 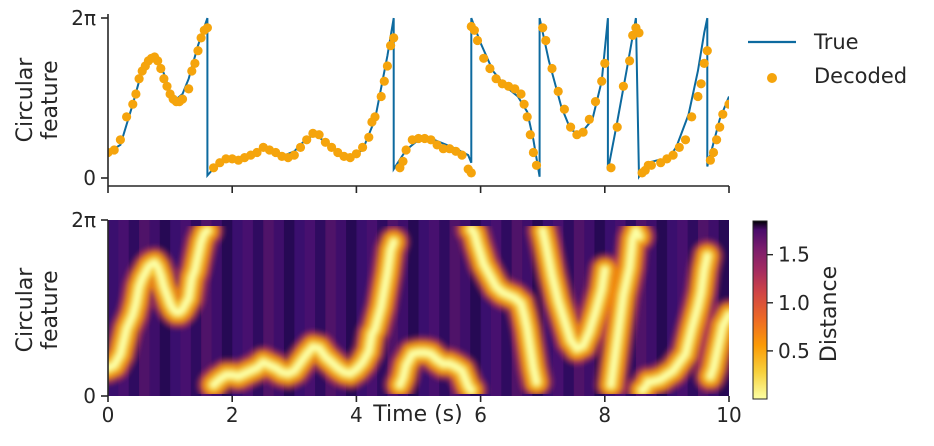 What do you see at coordinates (89, 178) in the screenshot?
I see `top-ytick-label: 0` at bounding box center [89, 178].